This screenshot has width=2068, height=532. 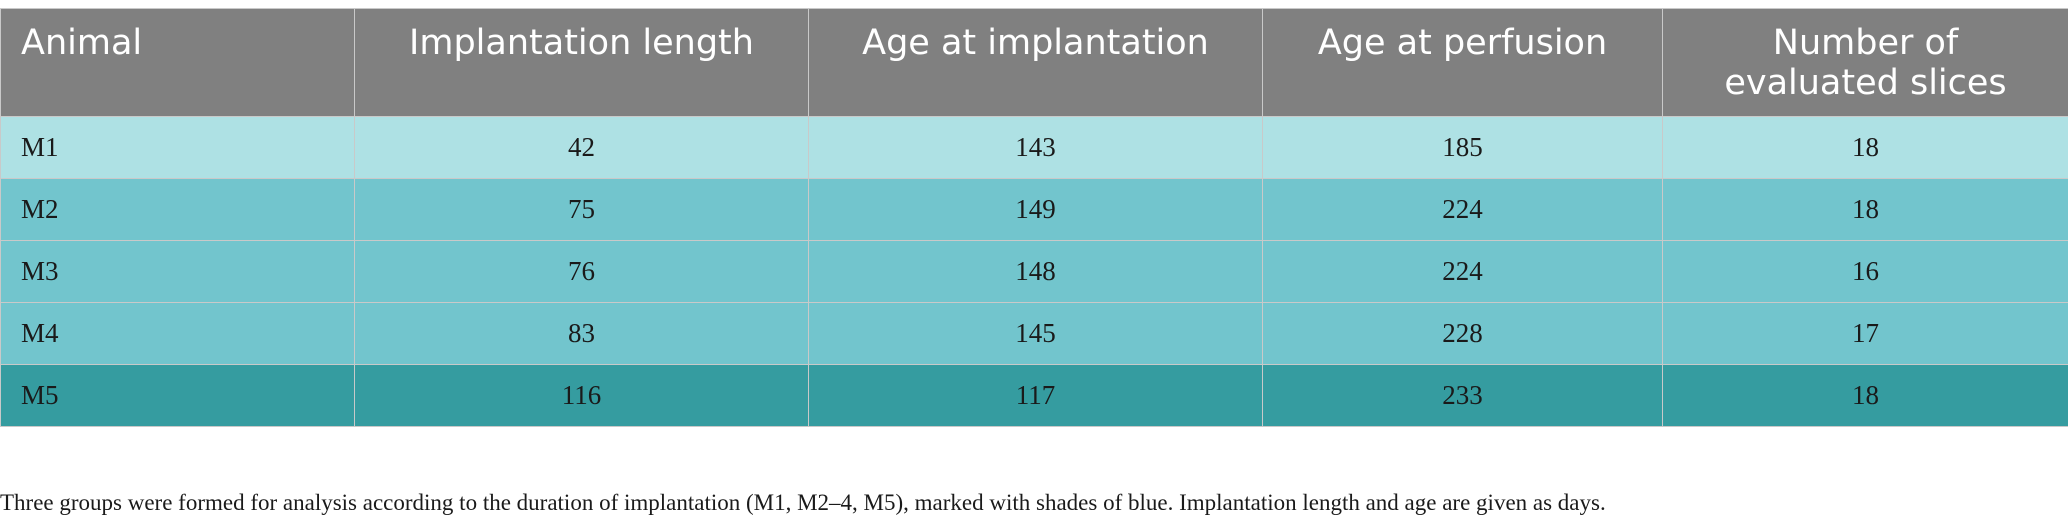 What do you see at coordinates (177, 147) in the screenshot?
I see `cell-animal: M1` at bounding box center [177, 147].